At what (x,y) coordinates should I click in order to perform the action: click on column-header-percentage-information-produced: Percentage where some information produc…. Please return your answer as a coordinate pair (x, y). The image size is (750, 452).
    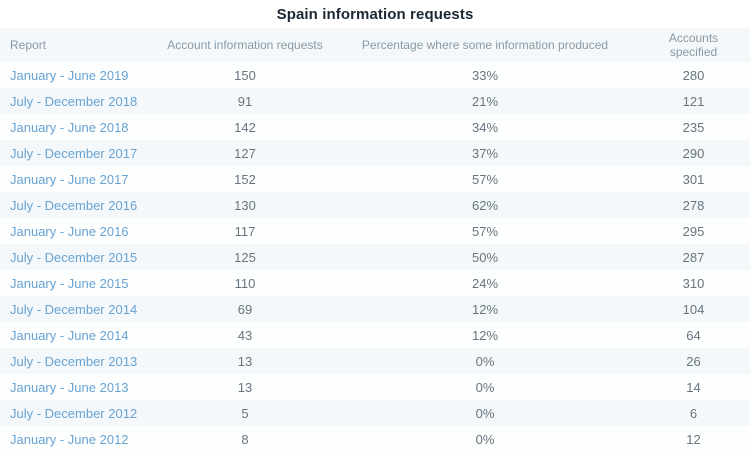
    Looking at the image, I should click on (485, 45).